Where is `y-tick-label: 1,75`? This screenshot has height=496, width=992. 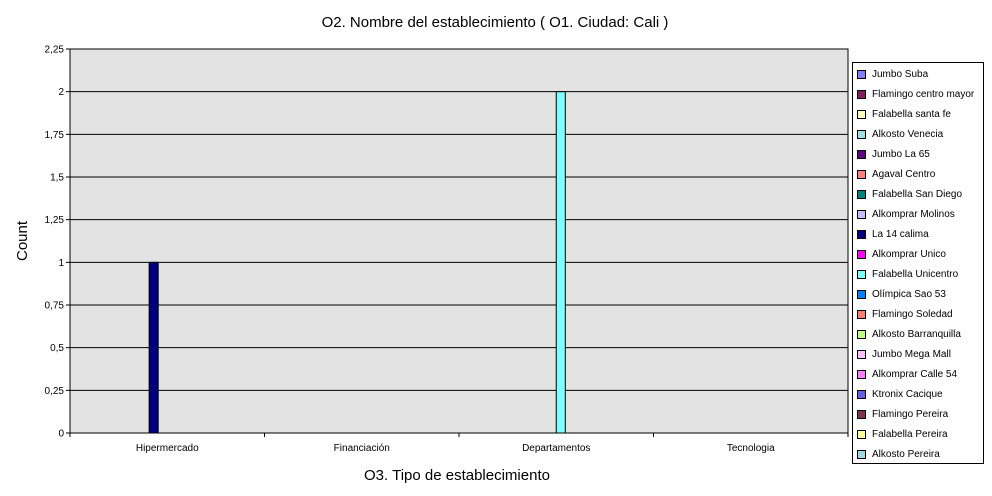
y-tick-label: 1,75 is located at coordinates (55, 135).